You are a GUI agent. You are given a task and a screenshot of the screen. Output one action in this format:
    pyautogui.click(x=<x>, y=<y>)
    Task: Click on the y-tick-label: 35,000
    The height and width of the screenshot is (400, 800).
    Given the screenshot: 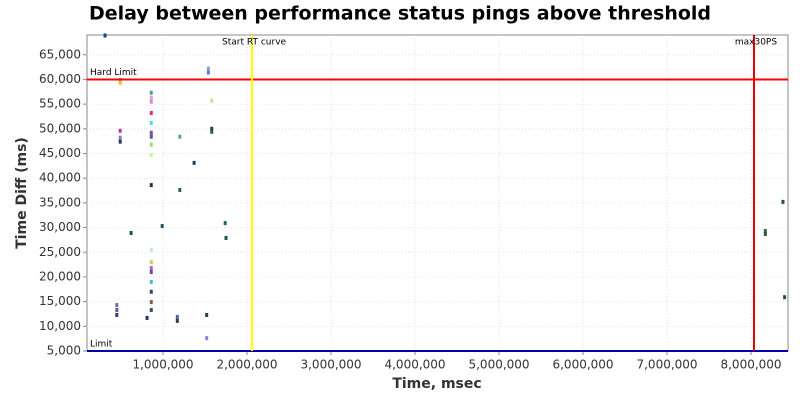 What is the action you would take?
    pyautogui.click(x=60, y=202)
    